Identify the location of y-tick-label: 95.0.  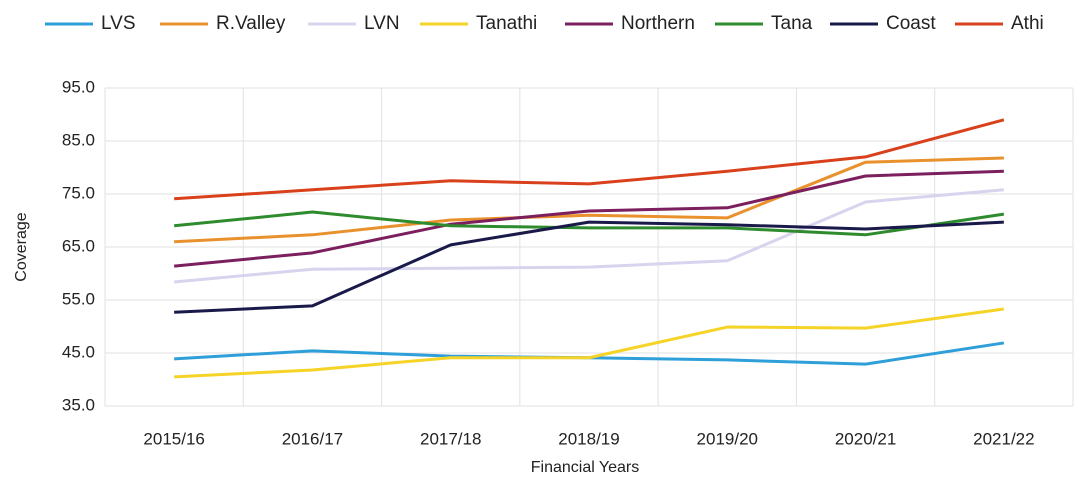
(78, 86).